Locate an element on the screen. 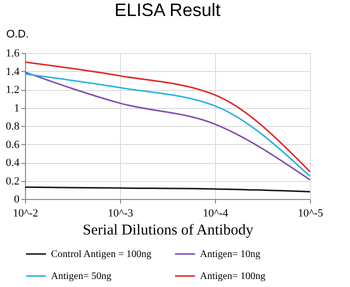 The height and width of the screenshot is (287, 350). legend-label: Antigen= 10ng is located at coordinates (230, 254).